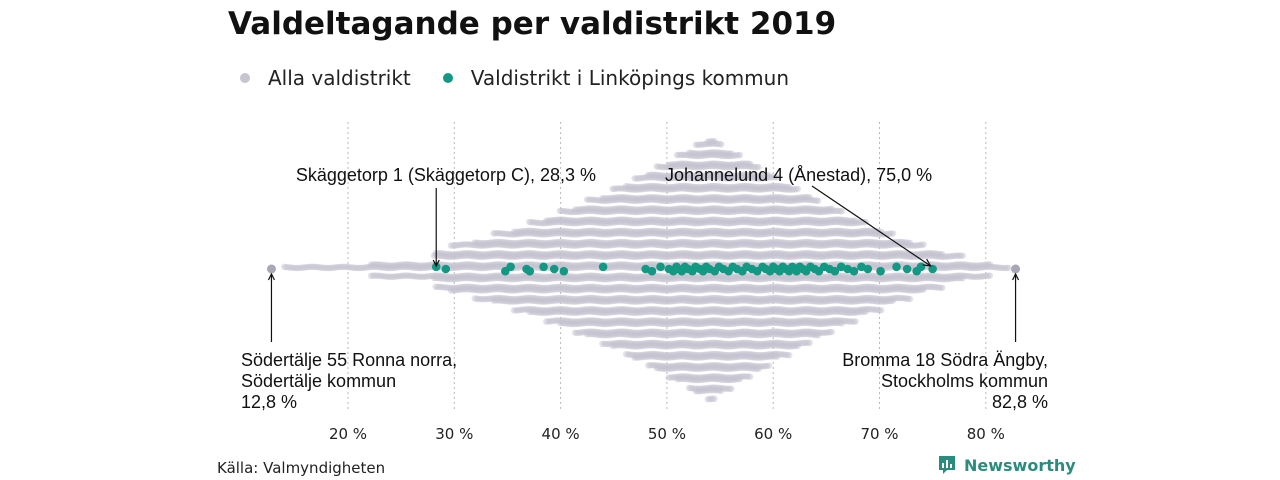  Describe the element at coordinates (245, 78) in the screenshot. I see `legend-swatch-all` at that location.